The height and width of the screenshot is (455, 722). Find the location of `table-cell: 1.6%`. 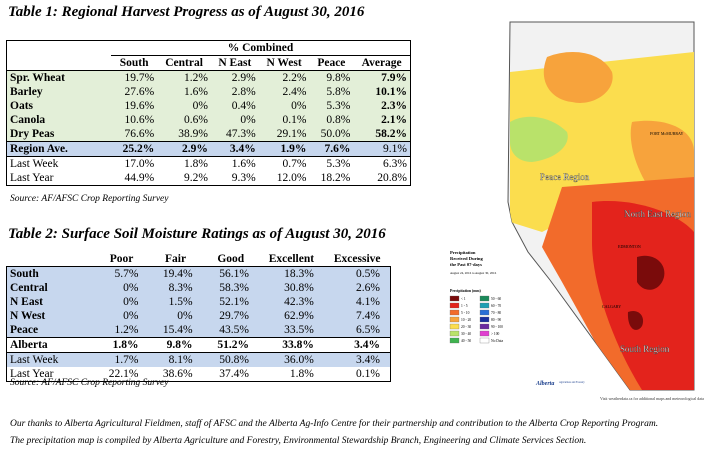

table-cell: 1.6% is located at coordinates (195, 92).